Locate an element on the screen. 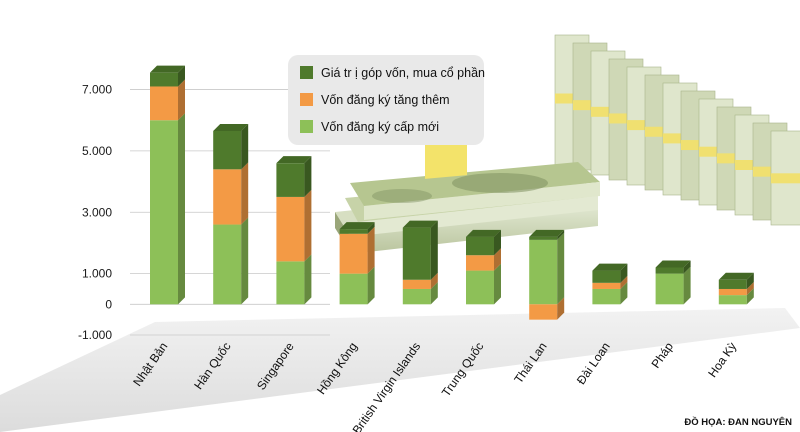 The width and height of the screenshot is (800, 432). y-tick-label: 3.000 is located at coordinates (97, 212).